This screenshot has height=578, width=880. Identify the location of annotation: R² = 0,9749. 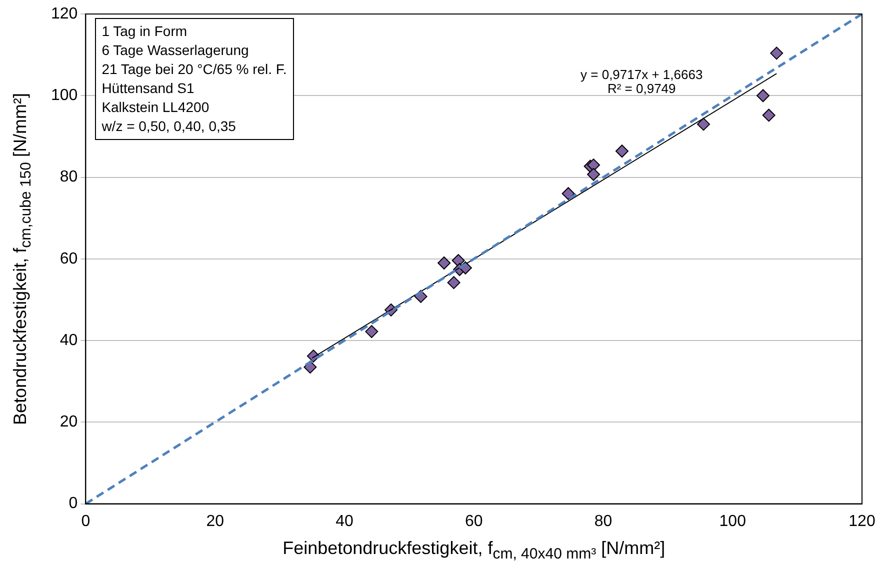
(641, 88).